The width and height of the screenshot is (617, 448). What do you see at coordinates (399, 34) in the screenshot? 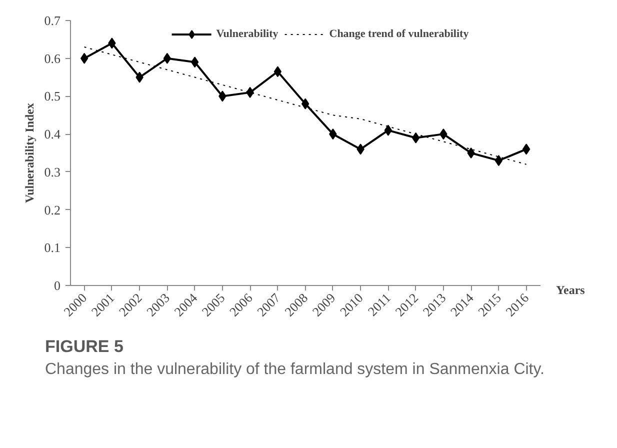
I see `legend-label: Change trend of vulnerability` at bounding box center [399, 34].